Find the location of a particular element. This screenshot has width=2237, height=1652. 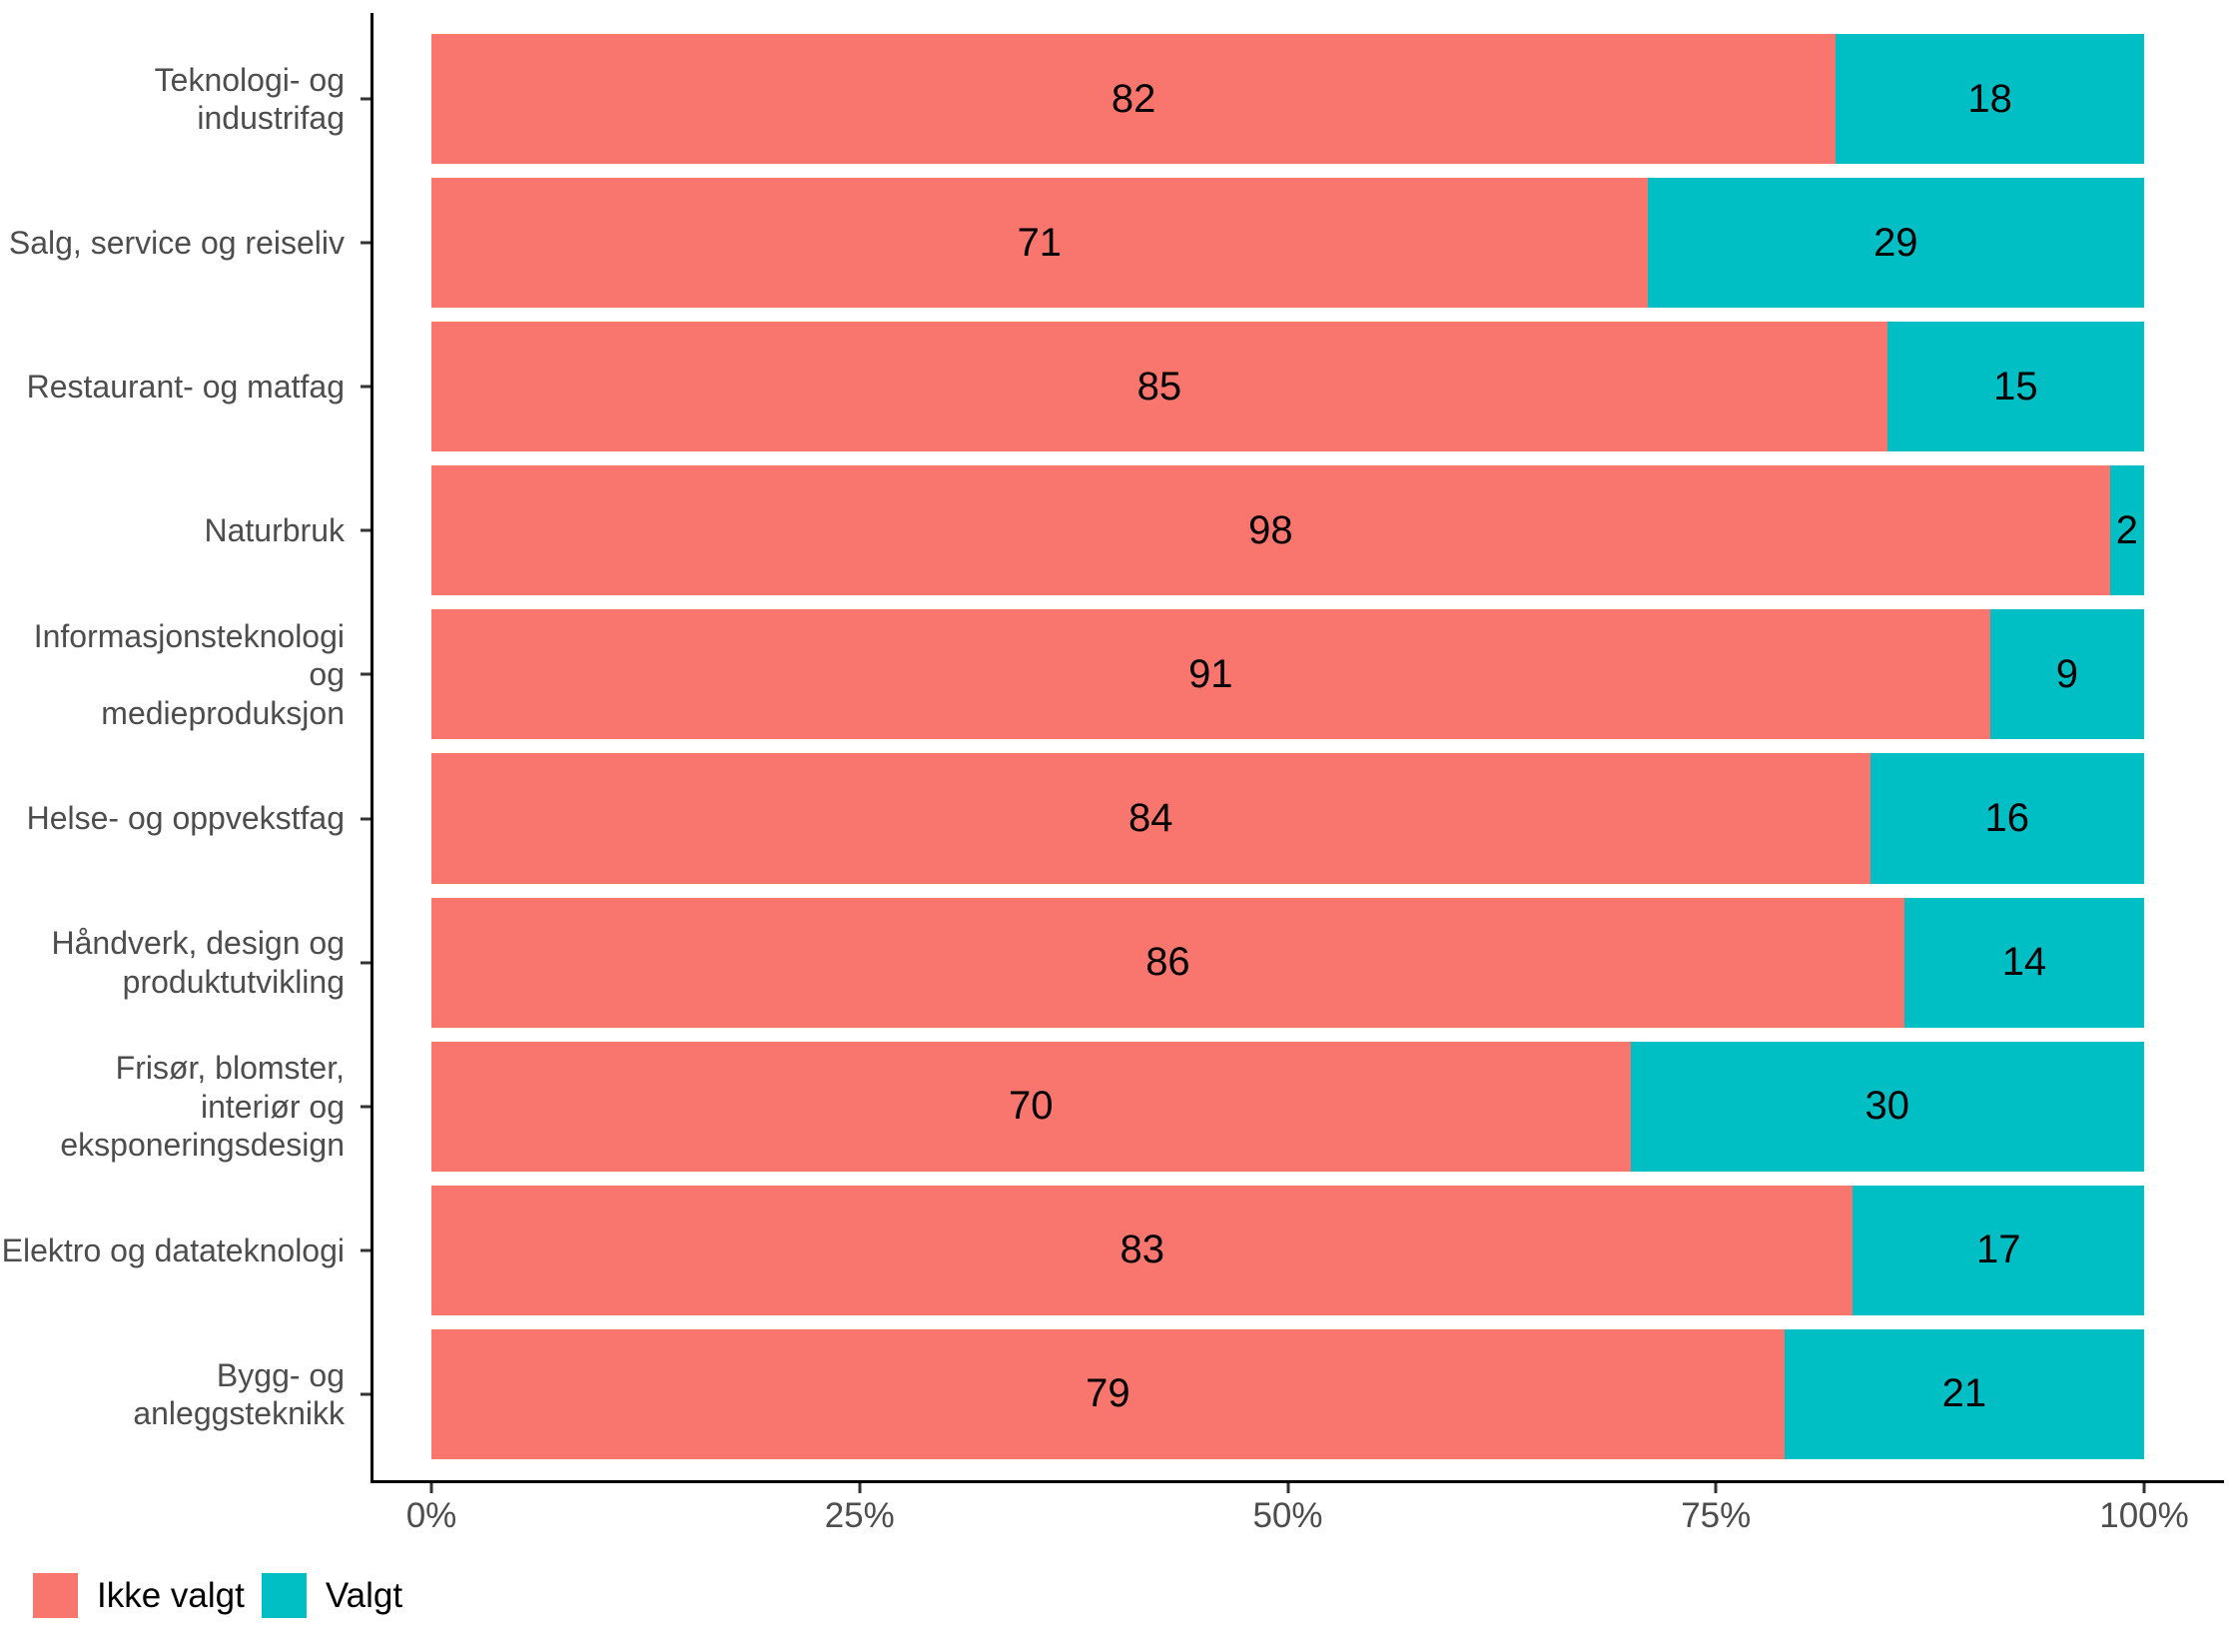

bar-row: 91 9 is located at coordinates (1287, 674).